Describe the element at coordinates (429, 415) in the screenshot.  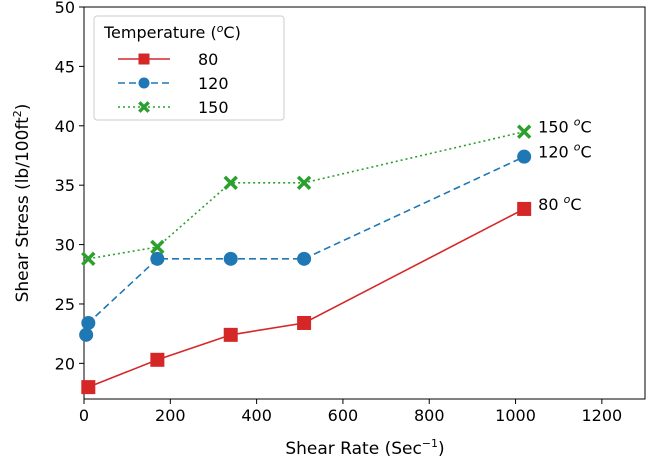
I see `x-tick-label: 800` at that location.